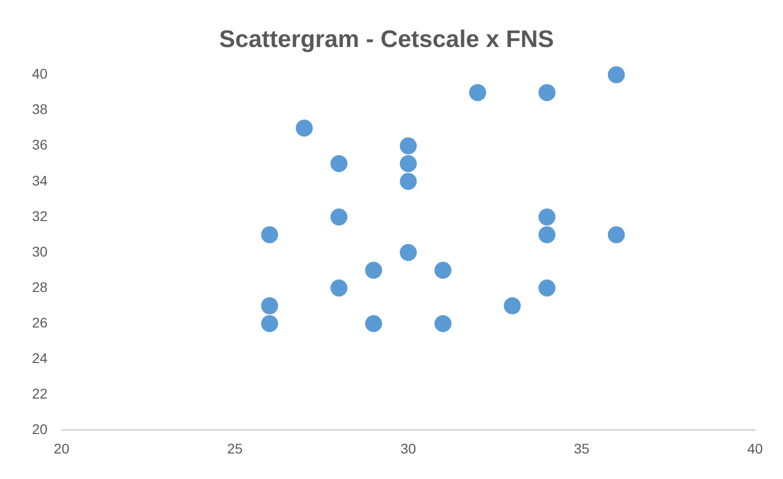 This screenshot has height=479, width=783. Describe the element at coordinates (40, 251) in the screenshot. I see `y-tick-label: 30` at that location.